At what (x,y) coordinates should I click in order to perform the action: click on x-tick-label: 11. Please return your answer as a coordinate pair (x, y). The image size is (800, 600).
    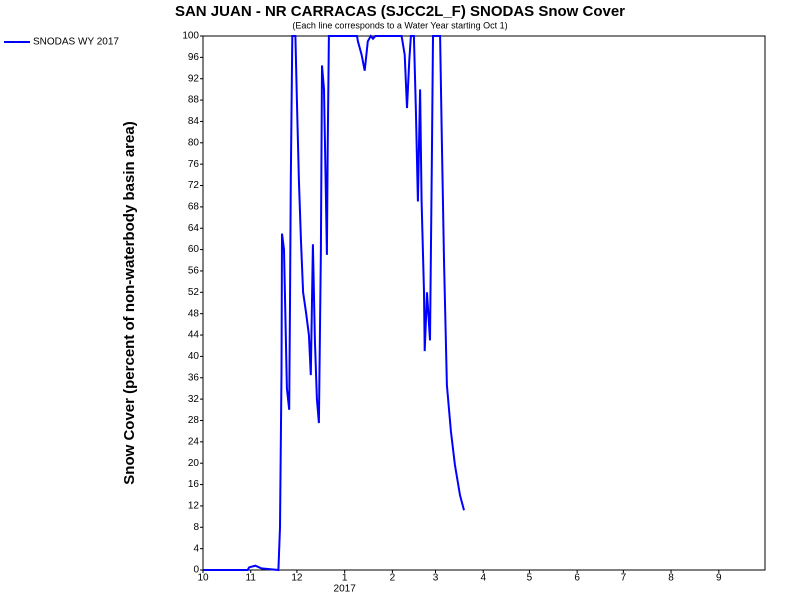
    Looking at the image, I should click on (251, 578).